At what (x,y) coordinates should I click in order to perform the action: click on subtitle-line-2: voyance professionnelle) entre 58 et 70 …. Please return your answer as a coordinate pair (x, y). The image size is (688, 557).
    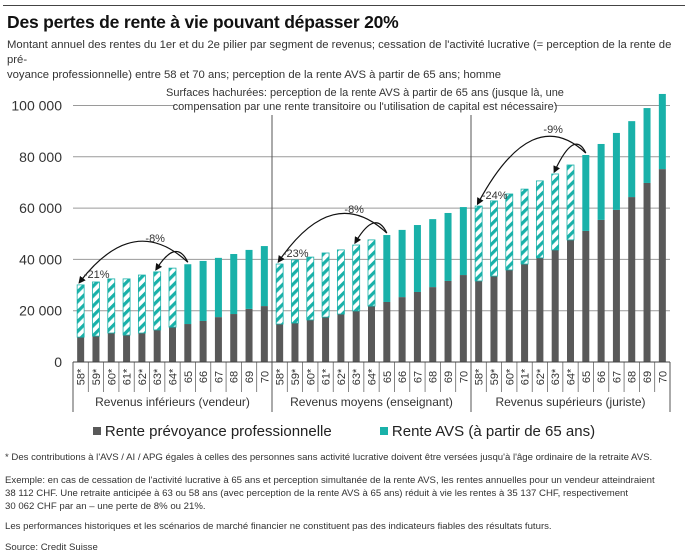
    Looking at the image, I should click on (254, 75).